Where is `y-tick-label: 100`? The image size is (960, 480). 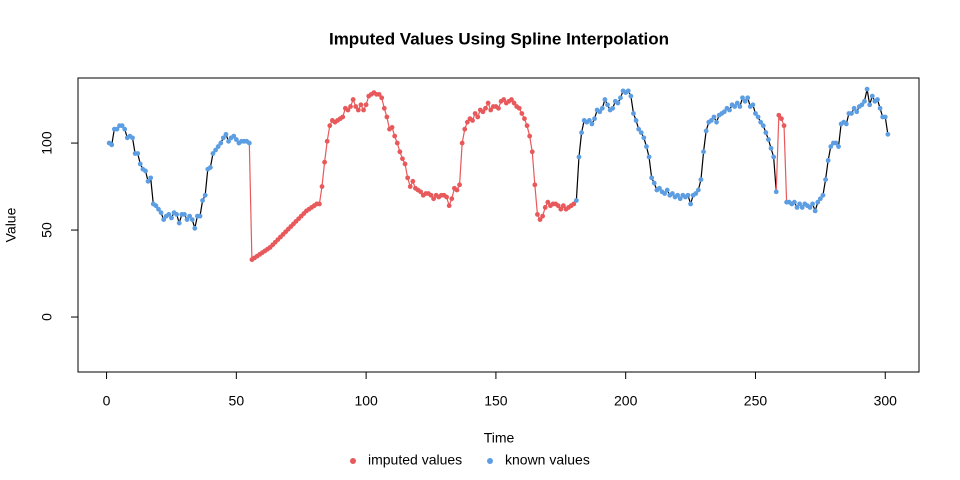 y-tick-label: 100 is located at coordinates (47, 143).